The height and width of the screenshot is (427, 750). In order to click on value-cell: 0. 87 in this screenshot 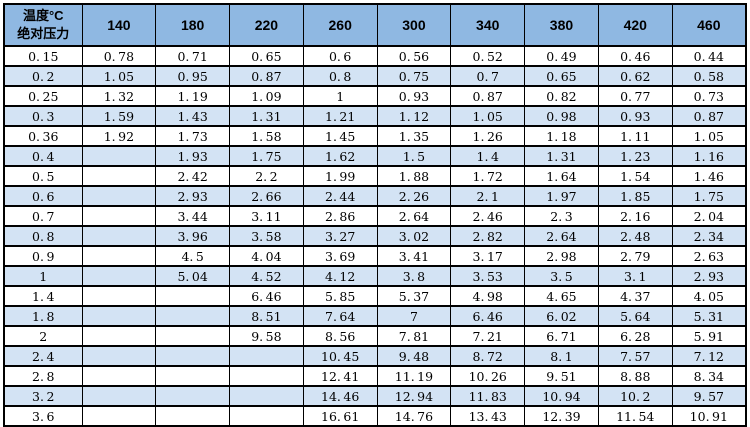, I will do `click(488, 96)`.